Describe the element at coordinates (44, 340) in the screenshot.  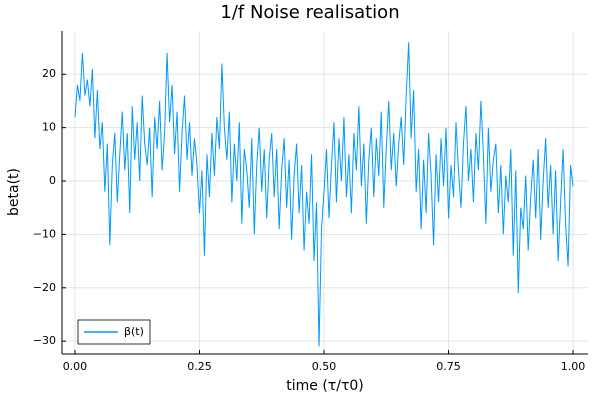
I see `y-tick-label: −30` at that location.